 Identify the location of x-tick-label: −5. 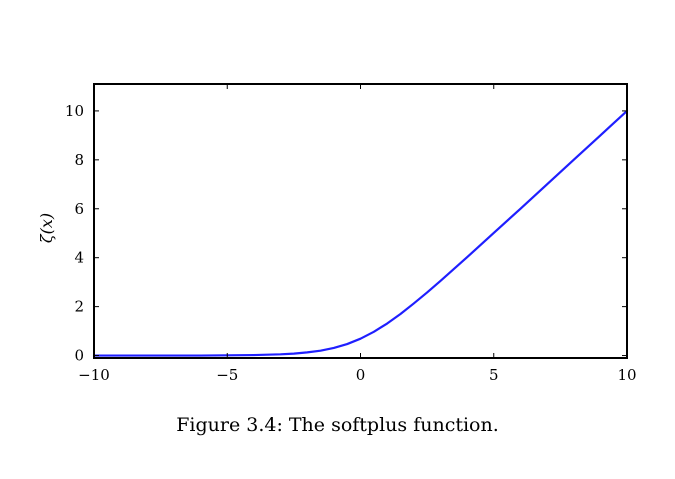
(227, 375).